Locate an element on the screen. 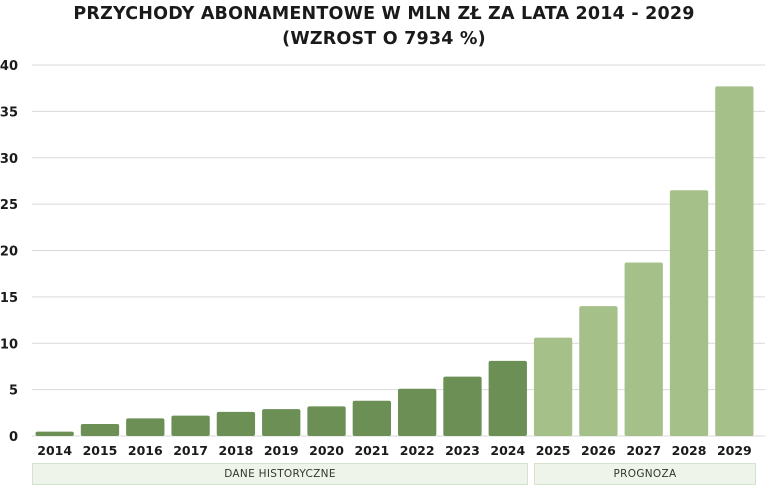 The image size is (768, 489). bar-2028 is located at coordinates (689, 313).